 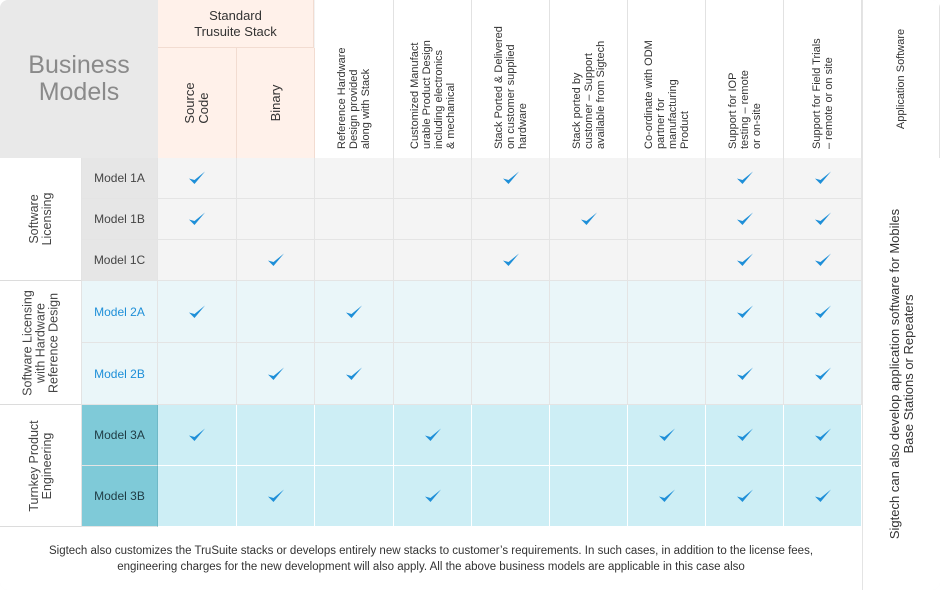 What do you see at coordinates (120, 496) in the screenshot?
I see `model-label: Model 3B` at bounding box center [120, 496].